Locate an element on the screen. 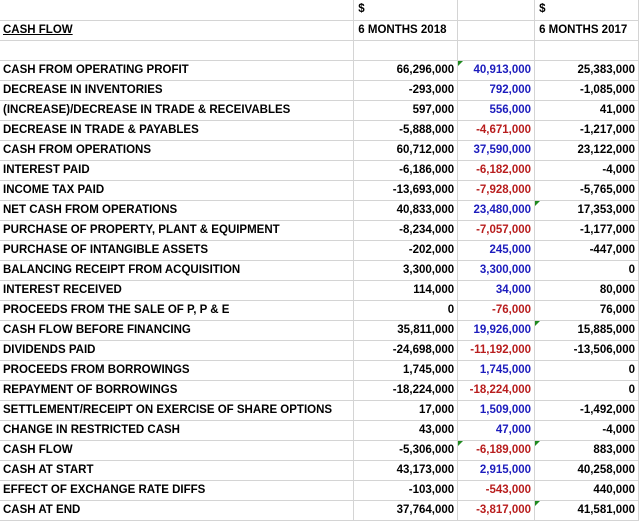 The image size is (639, 522). row-label: PROCEEDS FROM BORROWINGS is located at coordinates (177, 370).